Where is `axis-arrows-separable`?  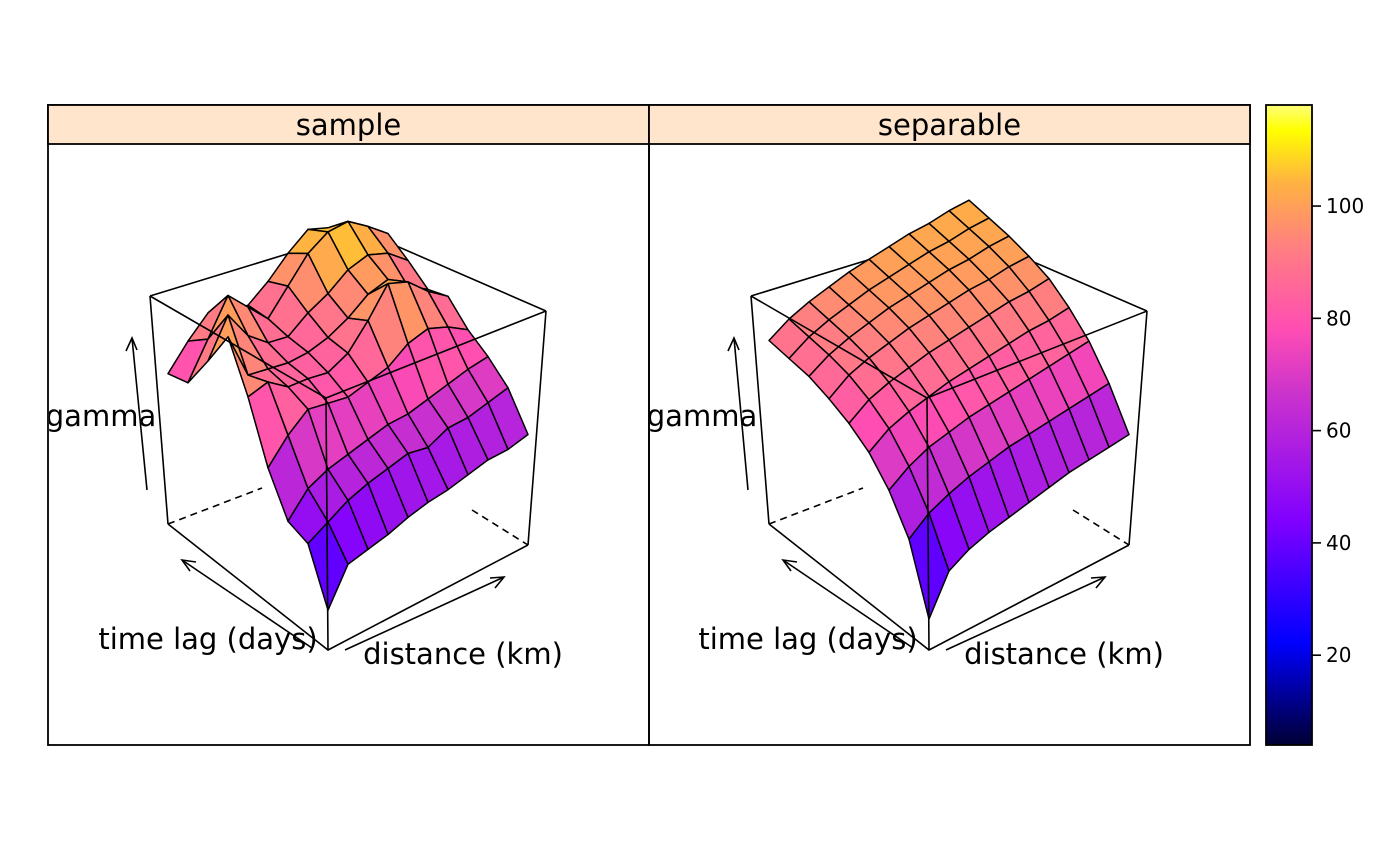 axis-arrows-separable is located at coordinates (917, 493).